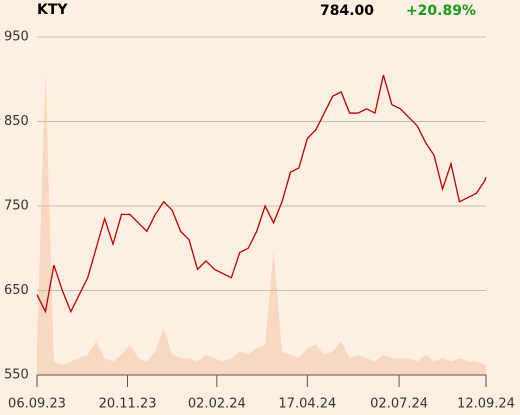 This screenshot has height=415, width=520. What do you see at coordinates (16, 121) in the screenshot?
I see `y-tick-label: 850` at bounding box center [16, 121].